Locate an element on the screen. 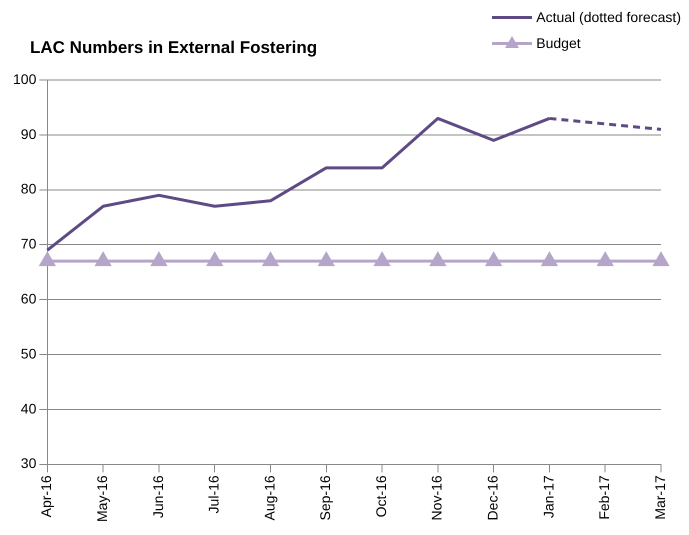 Image resolution: width=689 pixels, height=535 pixels. x-tick-label: Sep-16 is located at coordinates (325, 497).